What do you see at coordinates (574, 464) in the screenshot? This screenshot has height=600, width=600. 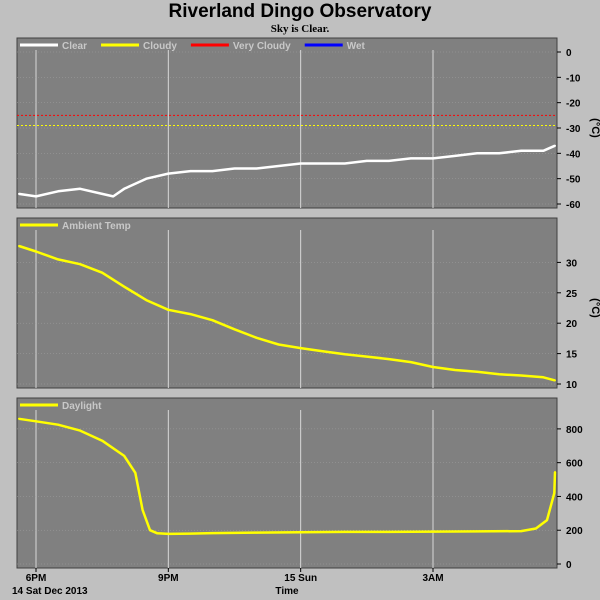 I see `y-tick-label: 600` at bounding box center [574, 464].